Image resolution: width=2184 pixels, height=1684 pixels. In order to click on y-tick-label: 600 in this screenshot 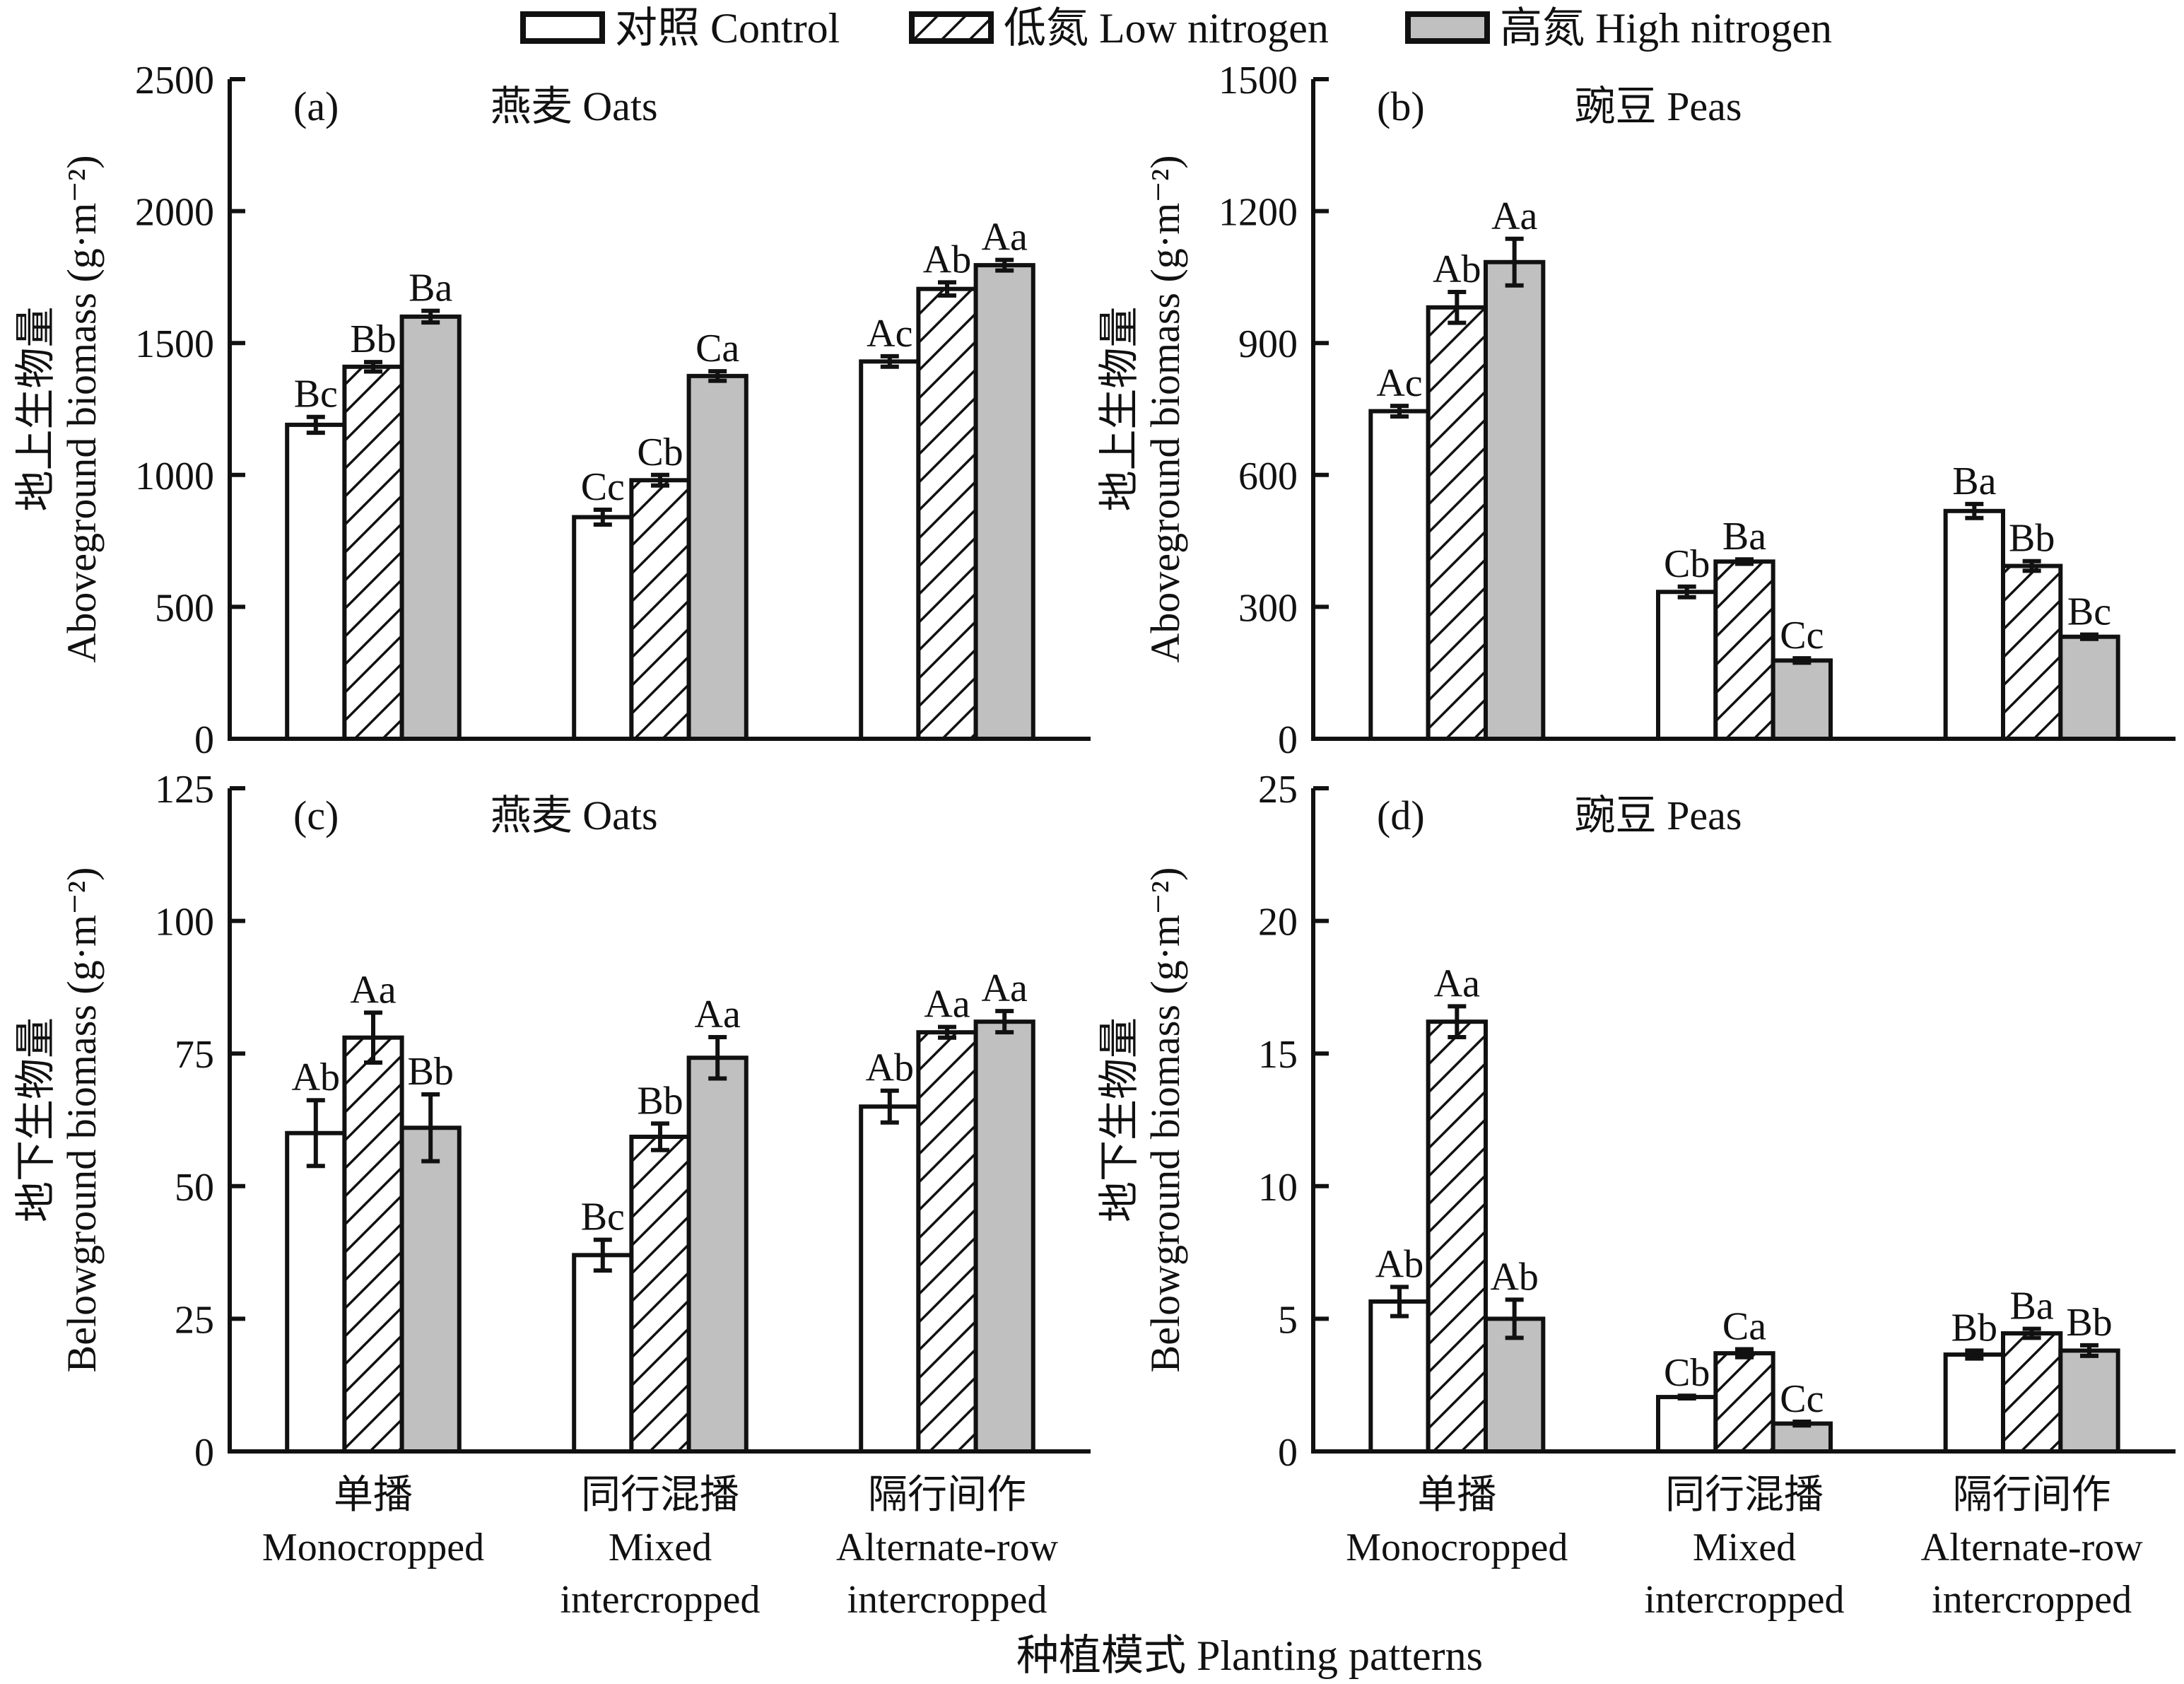, I will do `click(1268, 476)`.